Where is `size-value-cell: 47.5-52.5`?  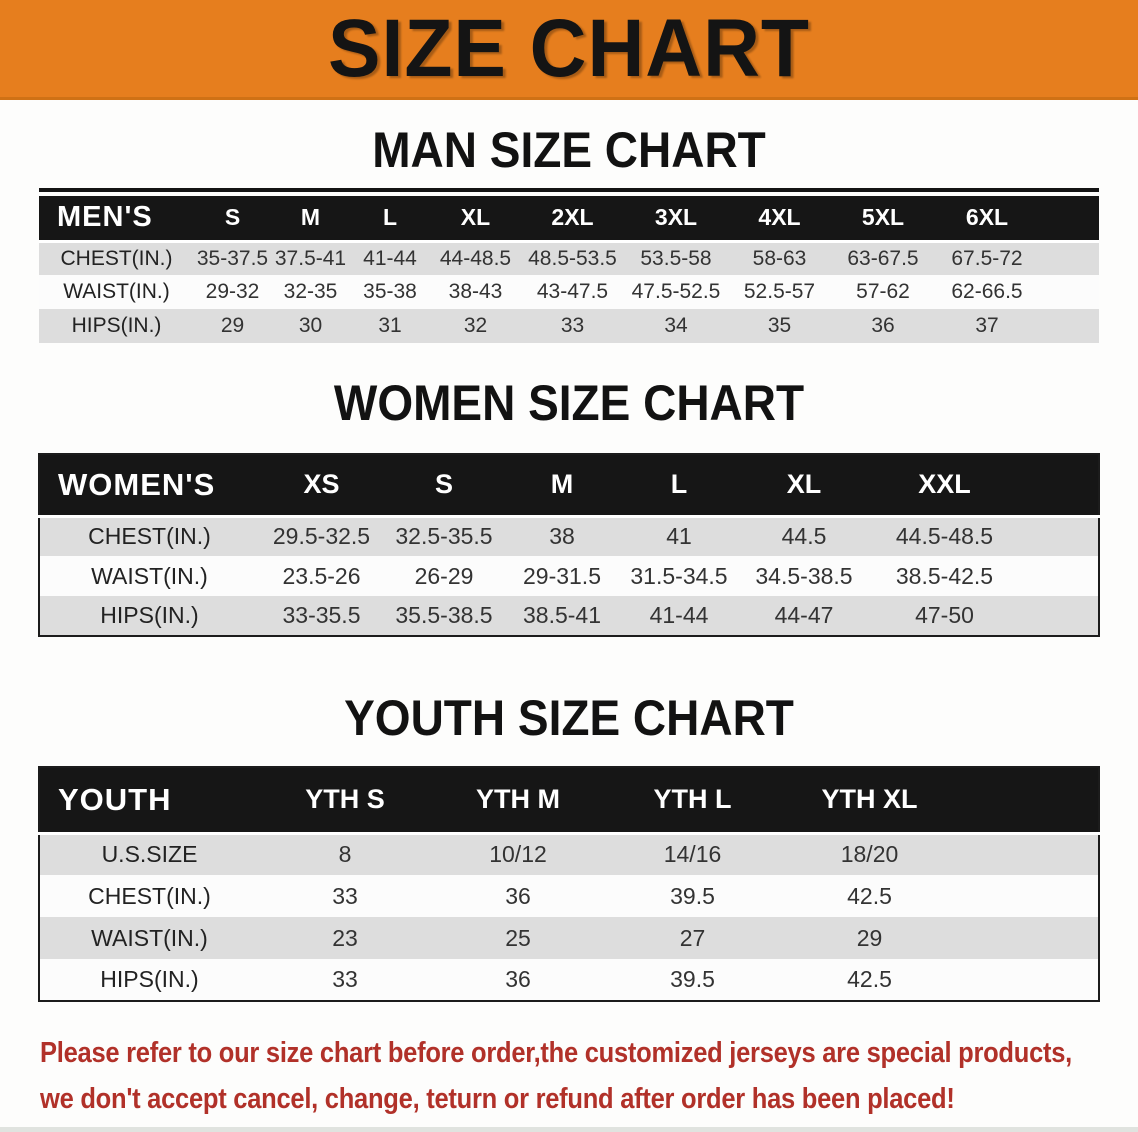
size-value-cell: 47.5-52.5 is located at coordinates (676, 291).